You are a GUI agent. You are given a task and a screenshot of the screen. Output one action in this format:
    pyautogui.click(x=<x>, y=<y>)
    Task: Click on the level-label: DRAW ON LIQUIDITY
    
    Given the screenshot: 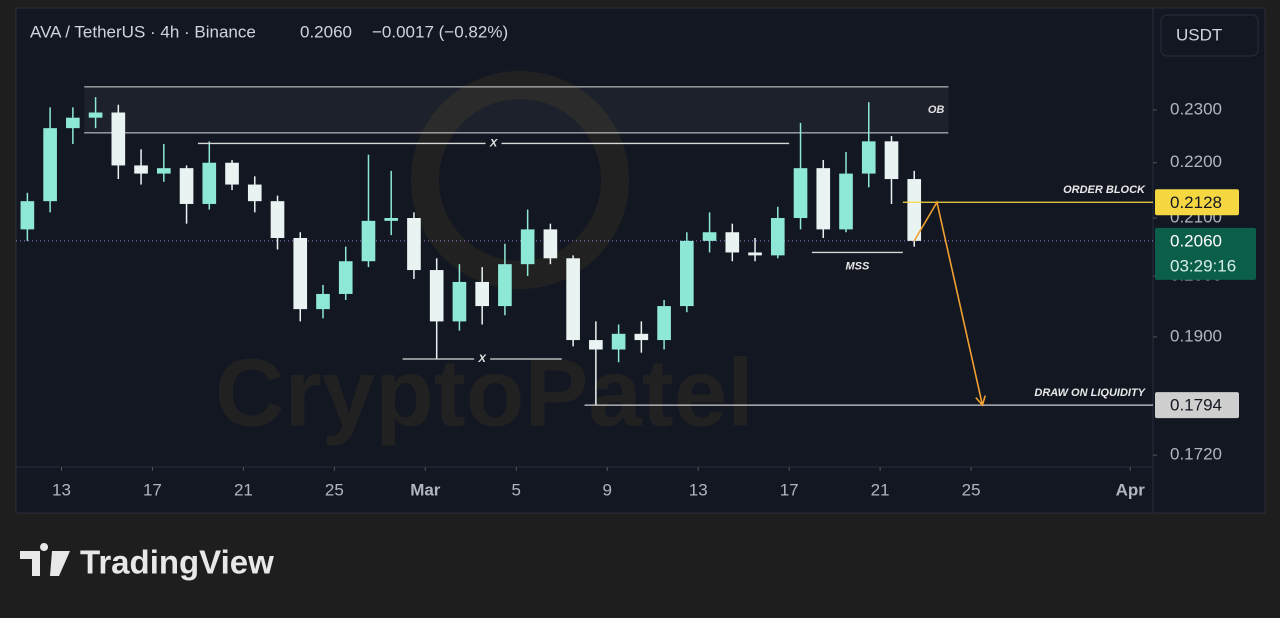 What is the action you would take?
    pyautogui.click(x=1090, y=393)
    